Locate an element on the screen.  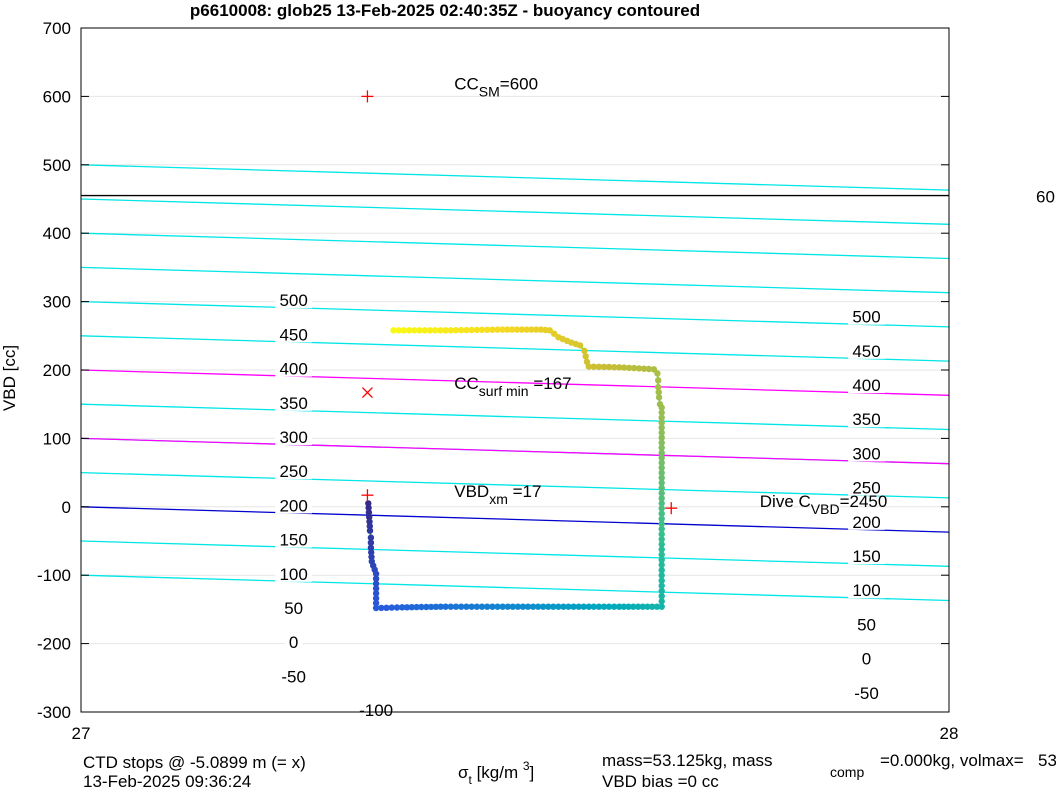
contour-label-right: 50 is located at coordinates (866, 624).